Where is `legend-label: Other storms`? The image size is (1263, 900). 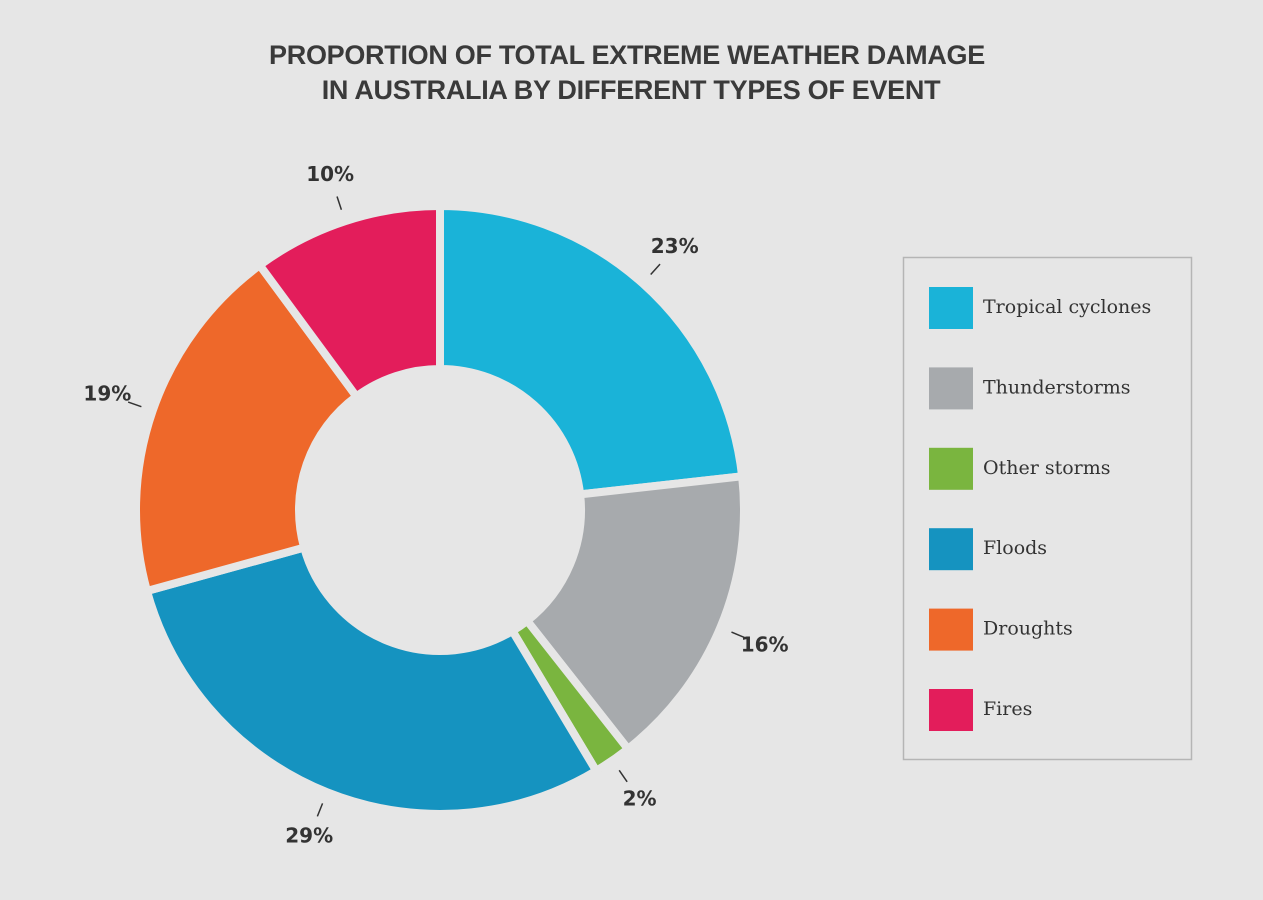 legend-label: Other storms is located at coordinates (1047, 468).